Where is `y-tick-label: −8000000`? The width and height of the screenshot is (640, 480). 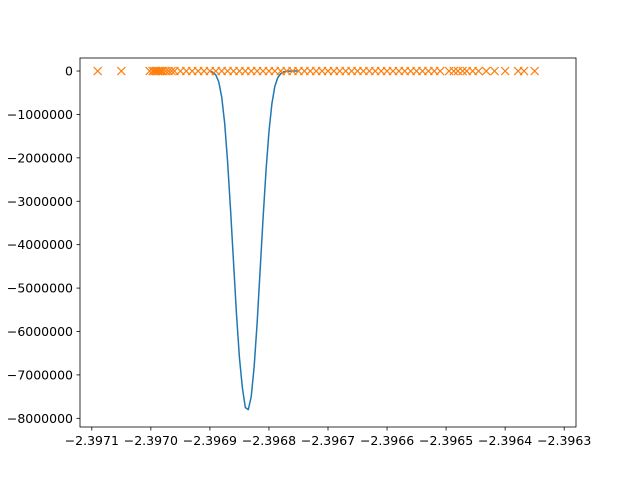 y-tick-label: −8000000 is located at coordinates (40, 418).